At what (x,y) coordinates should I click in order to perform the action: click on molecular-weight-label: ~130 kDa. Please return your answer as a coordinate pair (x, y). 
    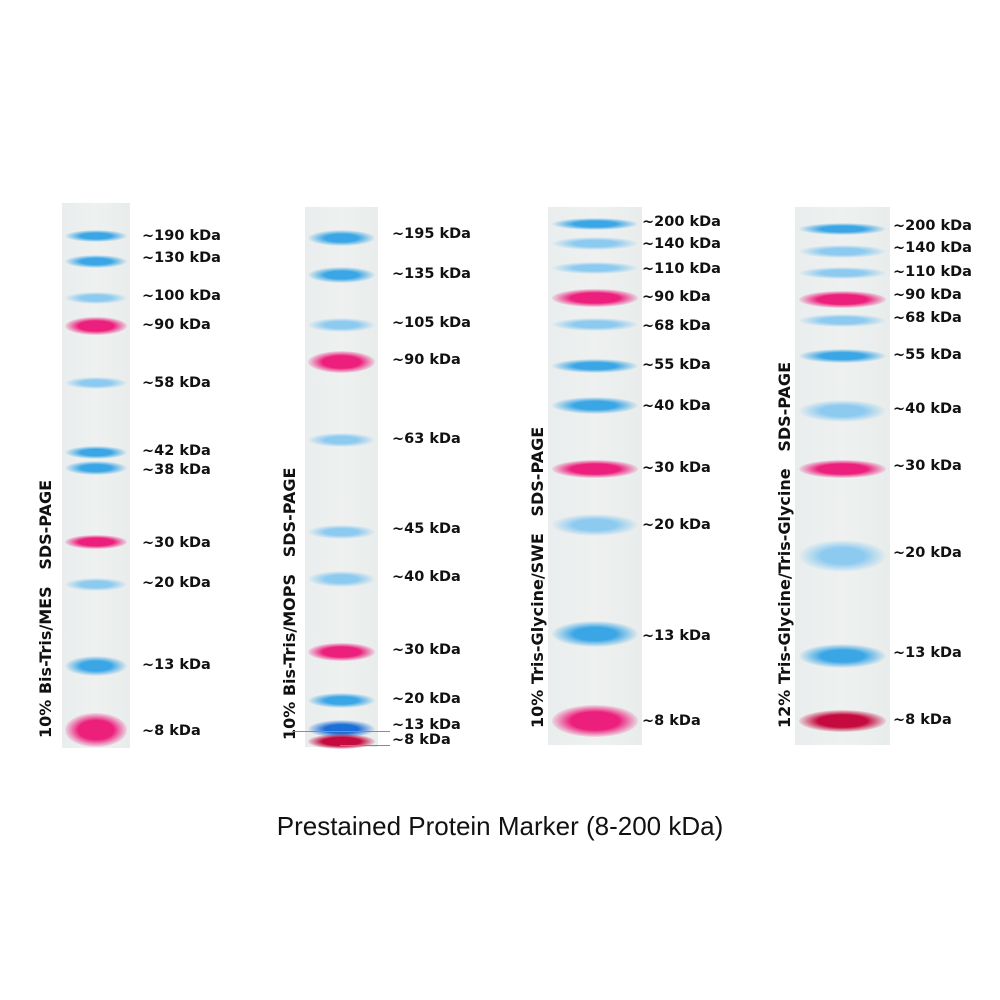
    Looking at the image, I should click on (181, 258).